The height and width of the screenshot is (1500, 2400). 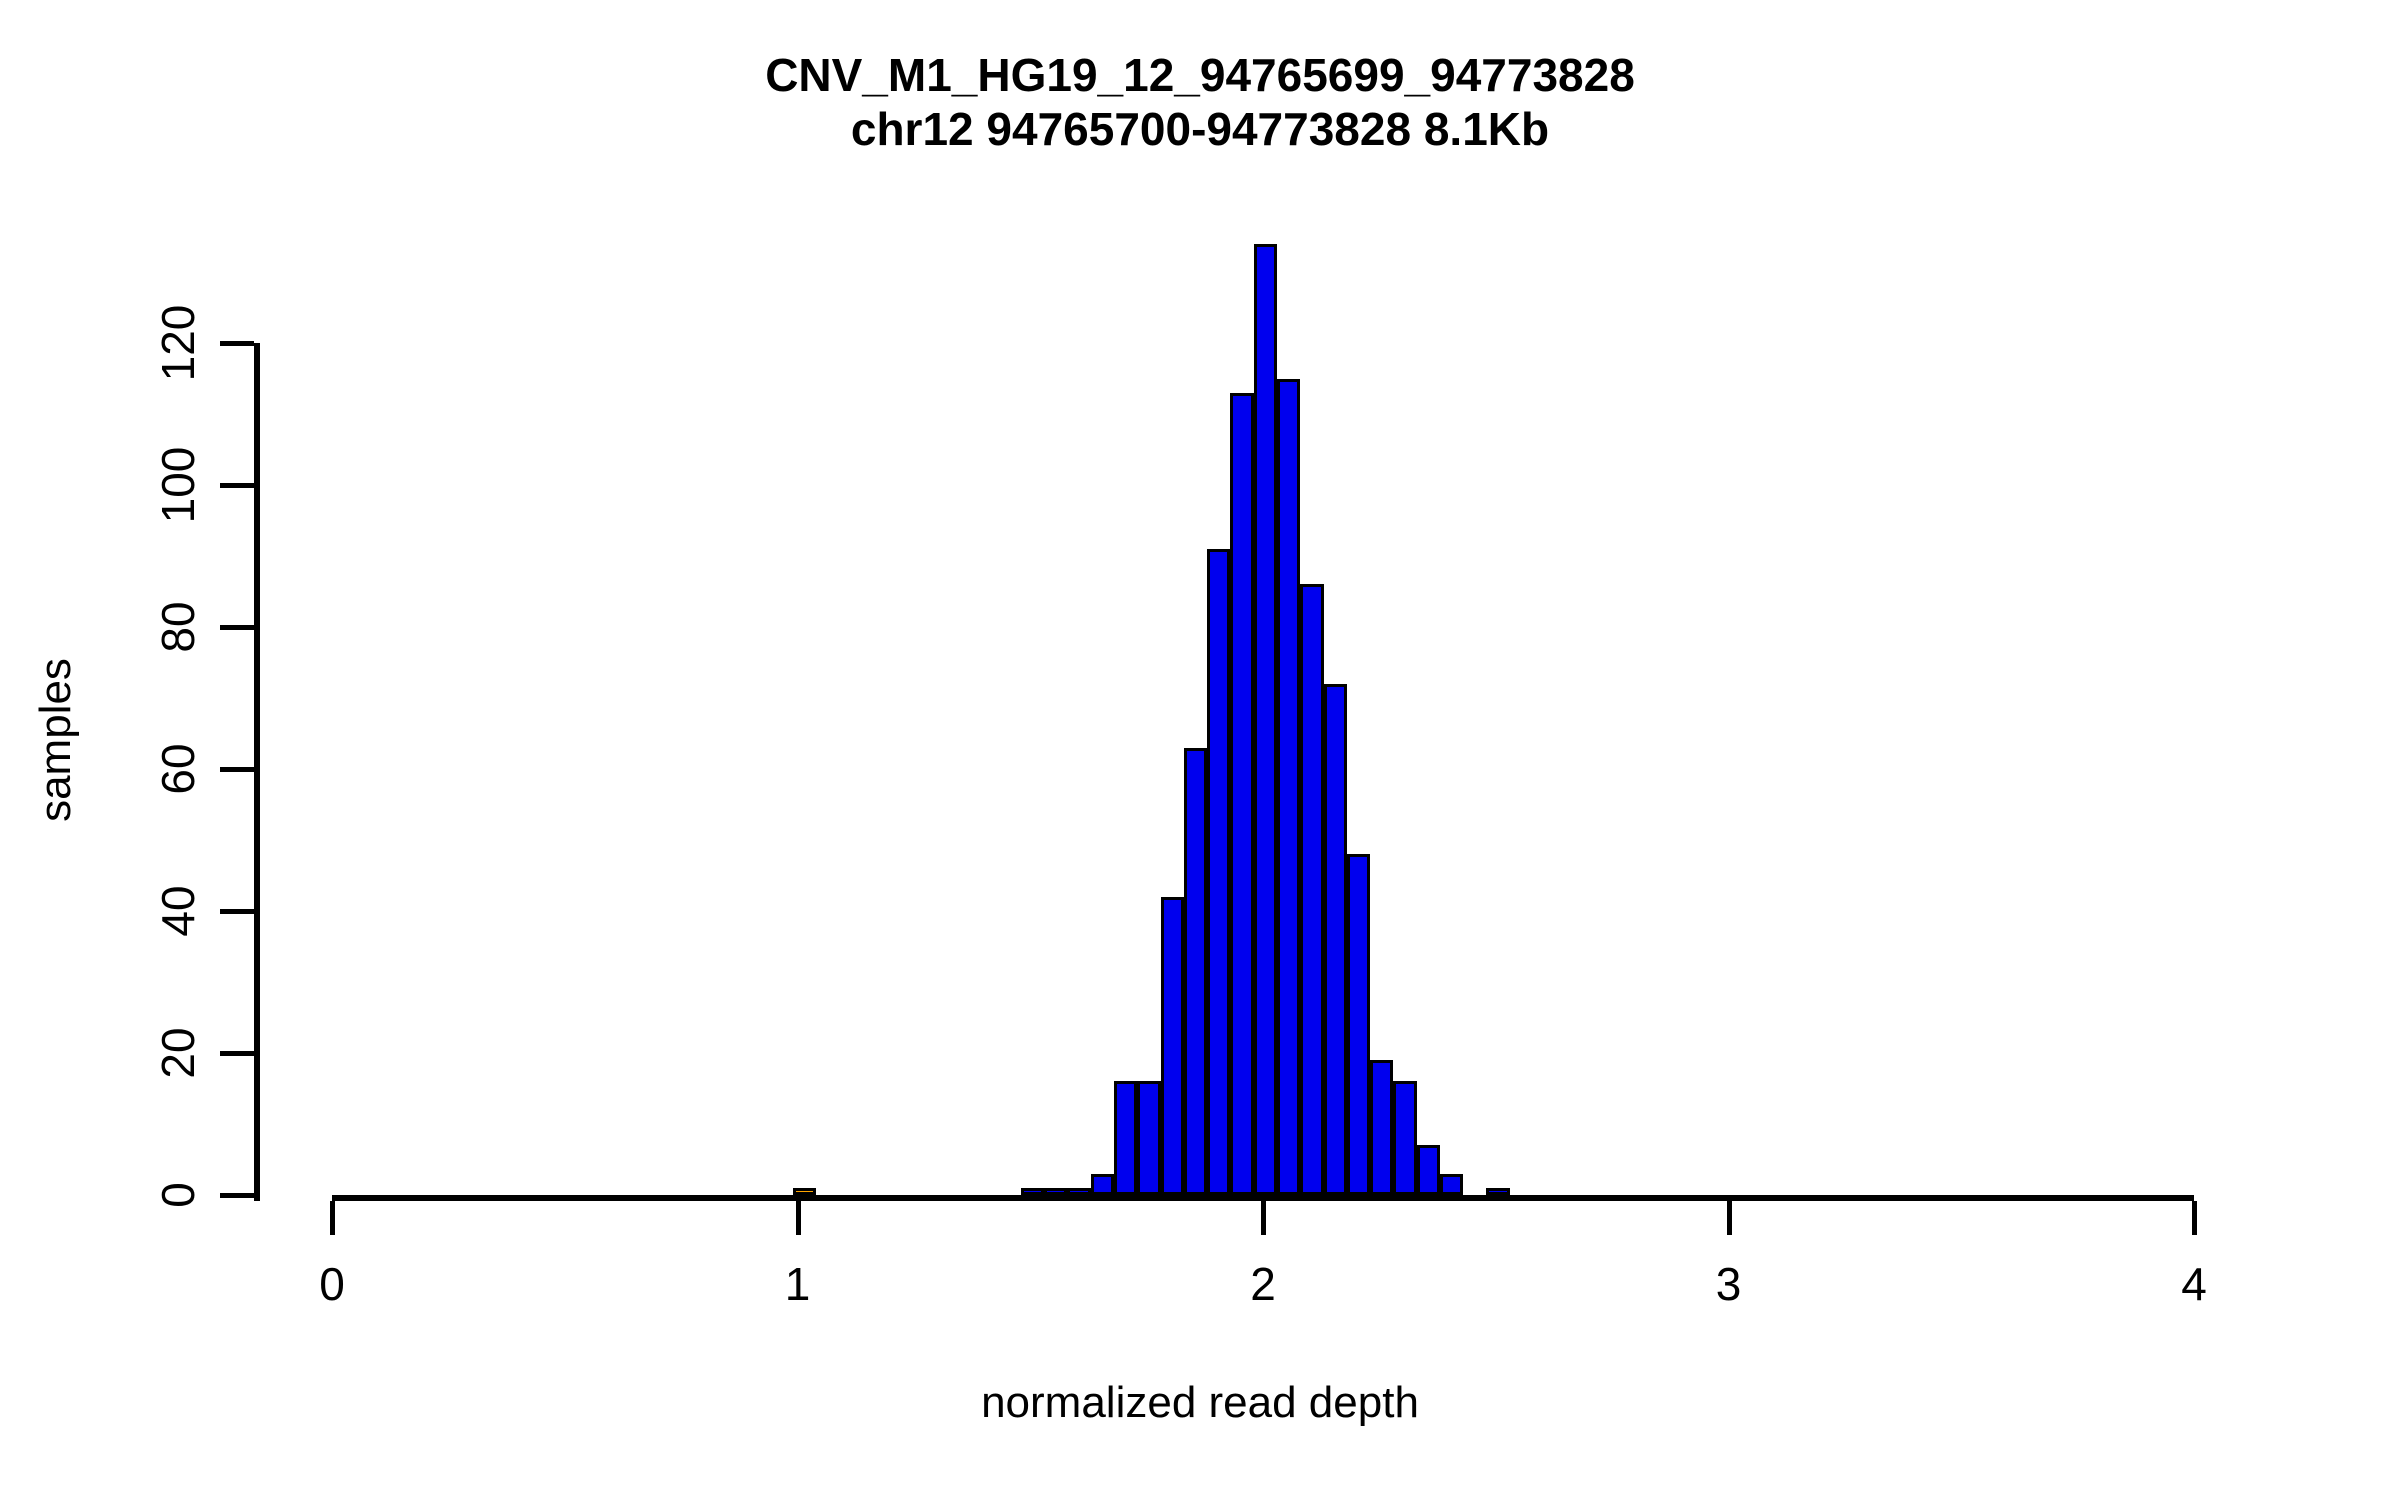 What do you see at coordinates (2194, 1284) in the screenshot?
I see `x-axis-tick-label: 4` at bounding box center [2194, 1284].